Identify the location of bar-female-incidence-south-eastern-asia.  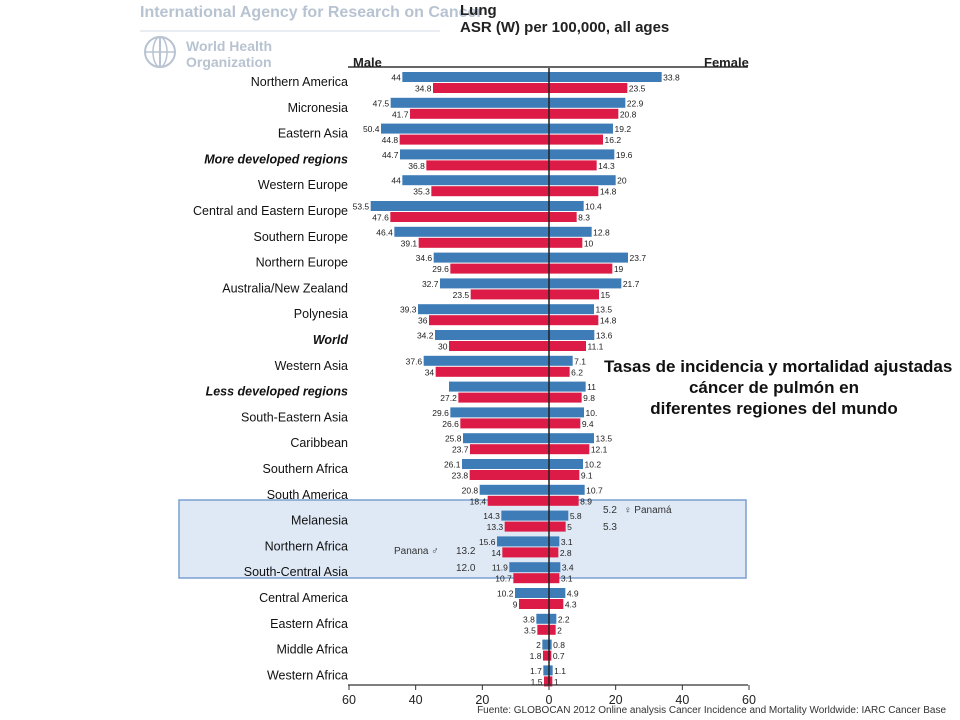
(566, 412).